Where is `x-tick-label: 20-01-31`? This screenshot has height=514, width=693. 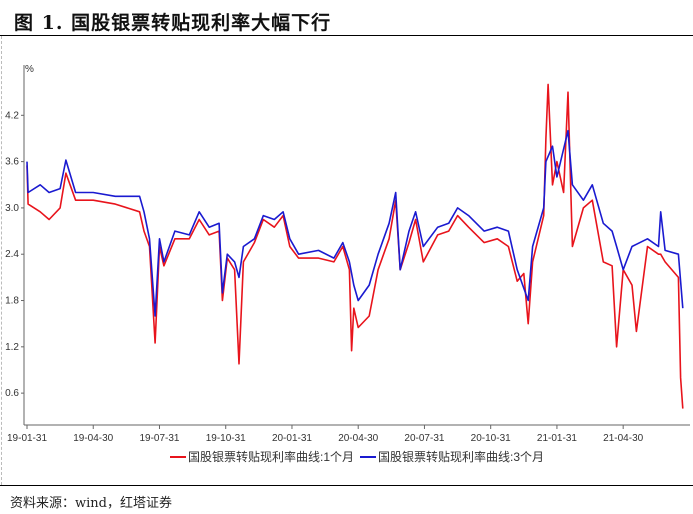
x-tick-label: 20-01-31 is located at coordinates (292, 438).